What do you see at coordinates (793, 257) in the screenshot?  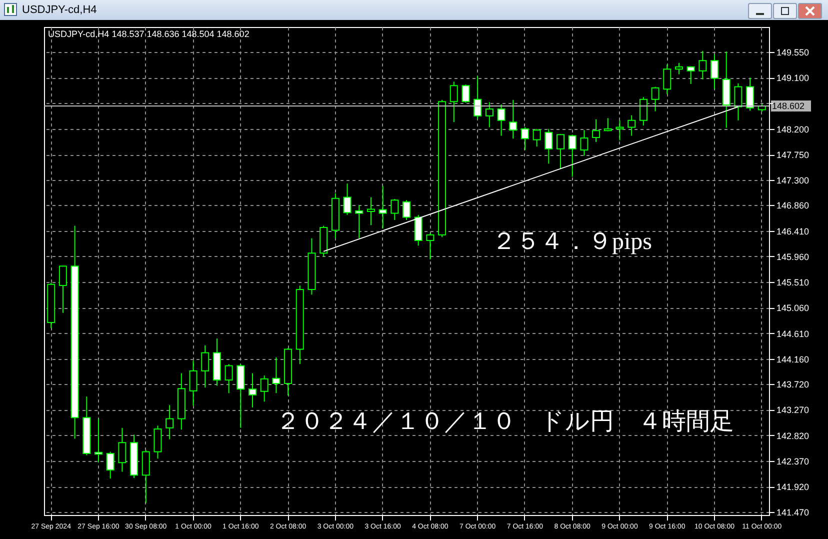 I see `y-tick-label: 145.960` at bounding box center [793, 257].